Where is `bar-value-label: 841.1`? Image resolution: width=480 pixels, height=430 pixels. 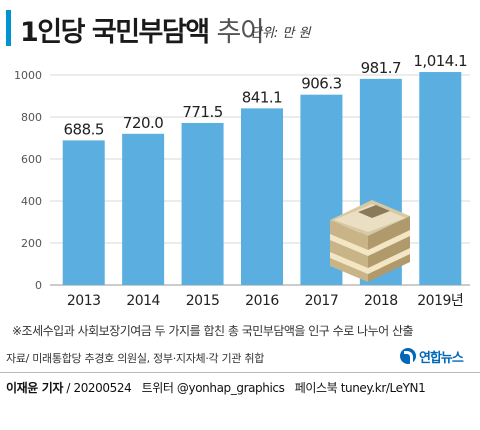 bar-value-label: 841.1 is located at coordinates (262, 97).